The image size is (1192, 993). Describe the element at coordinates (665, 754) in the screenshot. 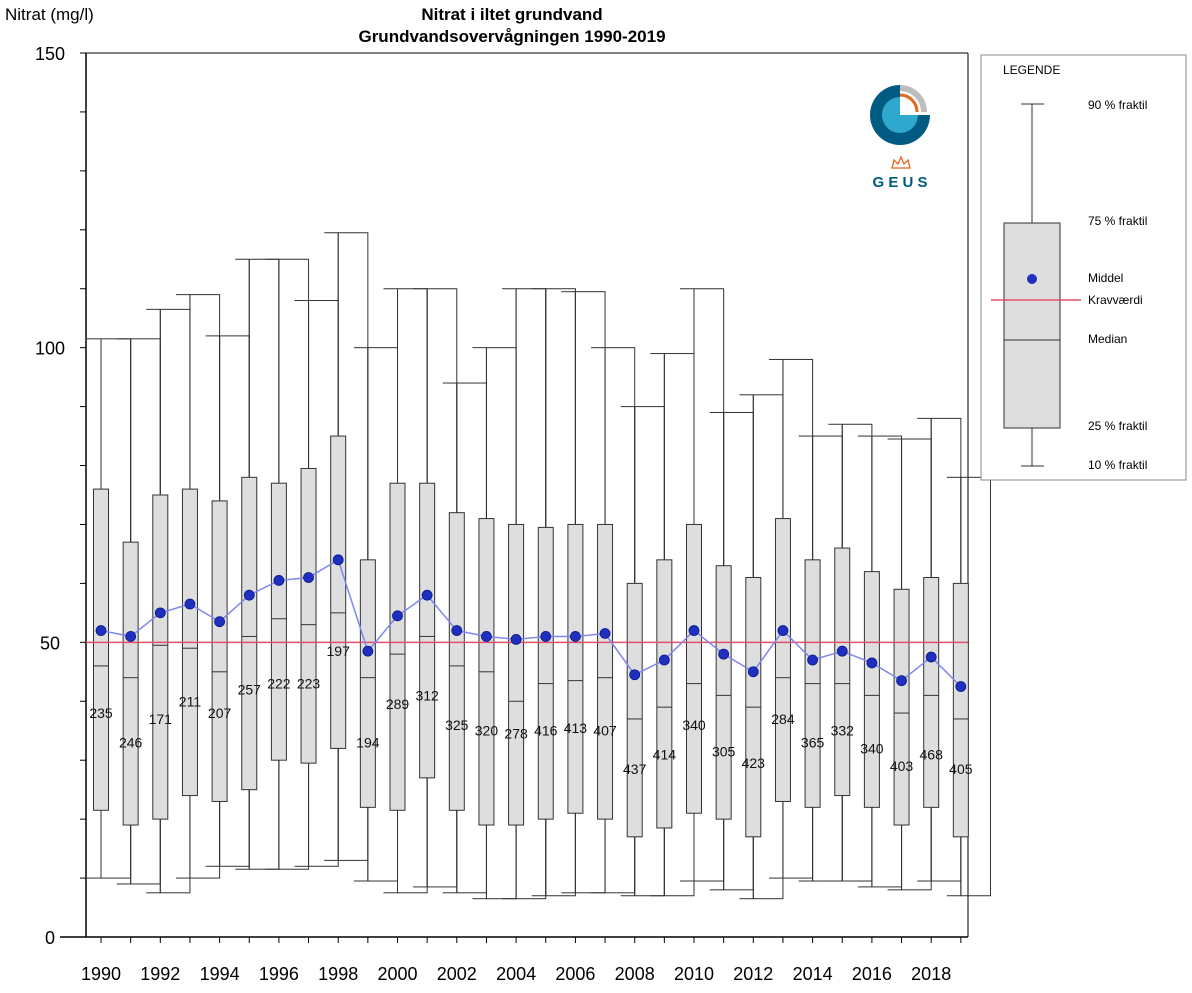

I see `sample-count-label: 414` at that location.